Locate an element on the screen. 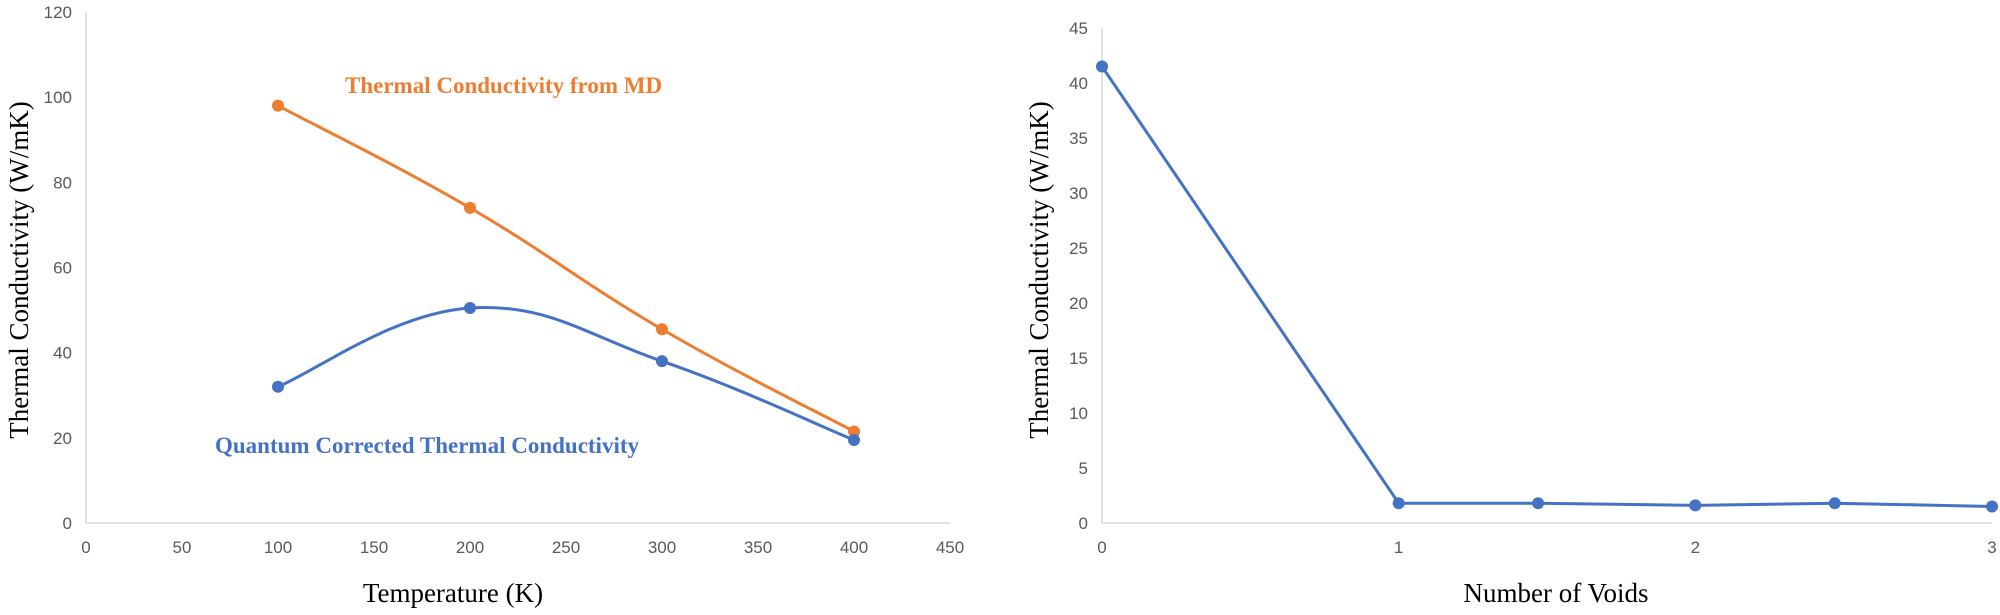 This screenshot has height=615, width=2000. y-tick-label: 35 is located at coordinates (1078, 138).